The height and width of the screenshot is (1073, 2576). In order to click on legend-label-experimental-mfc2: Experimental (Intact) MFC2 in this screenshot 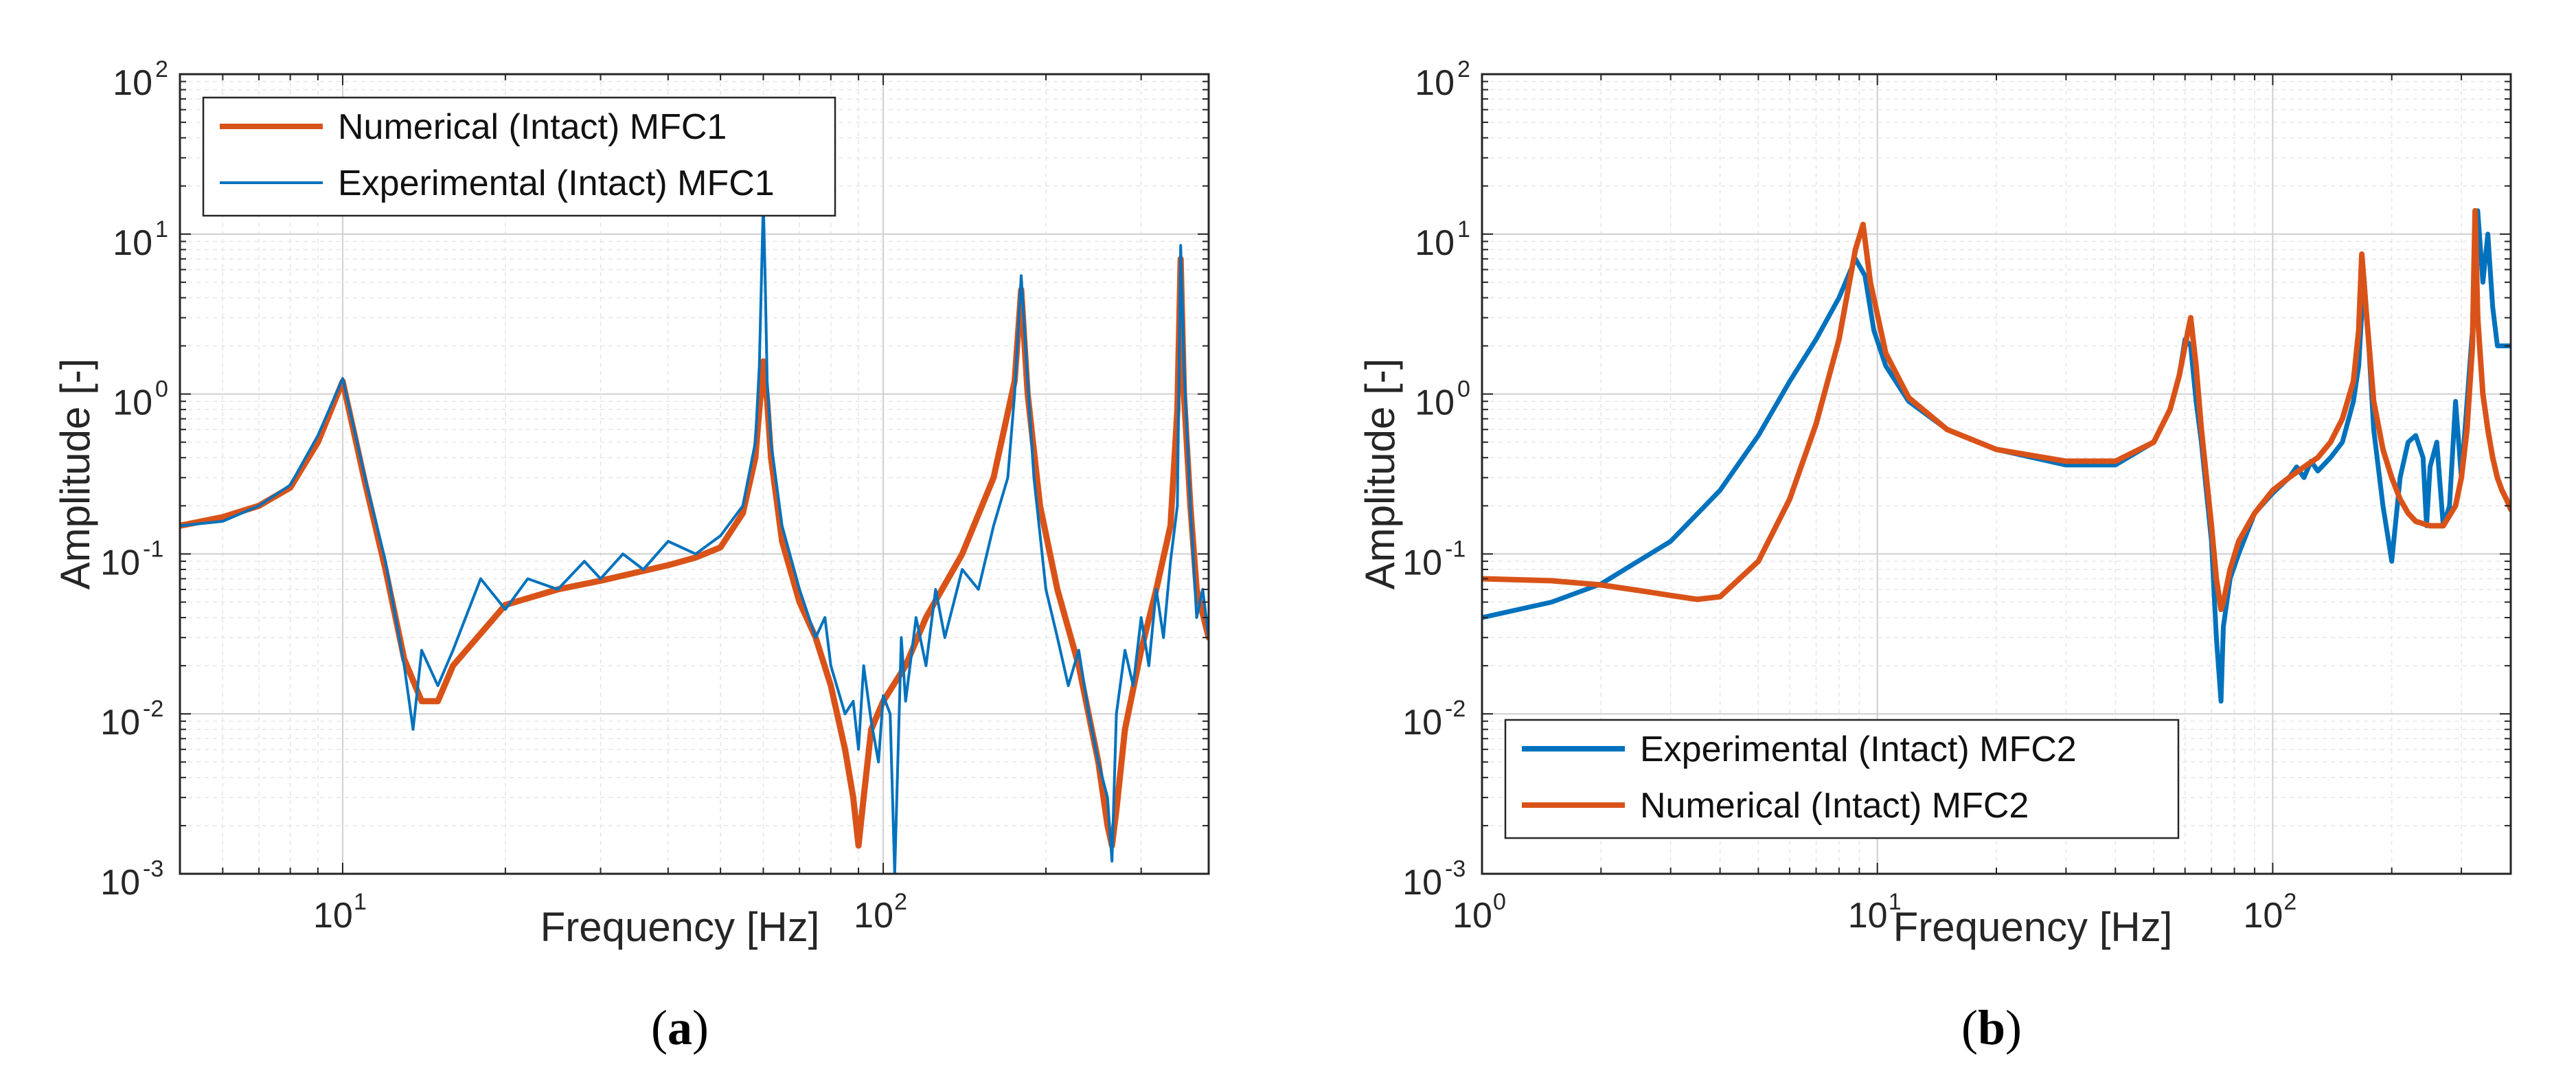, I will do `click(1858, 749)`.